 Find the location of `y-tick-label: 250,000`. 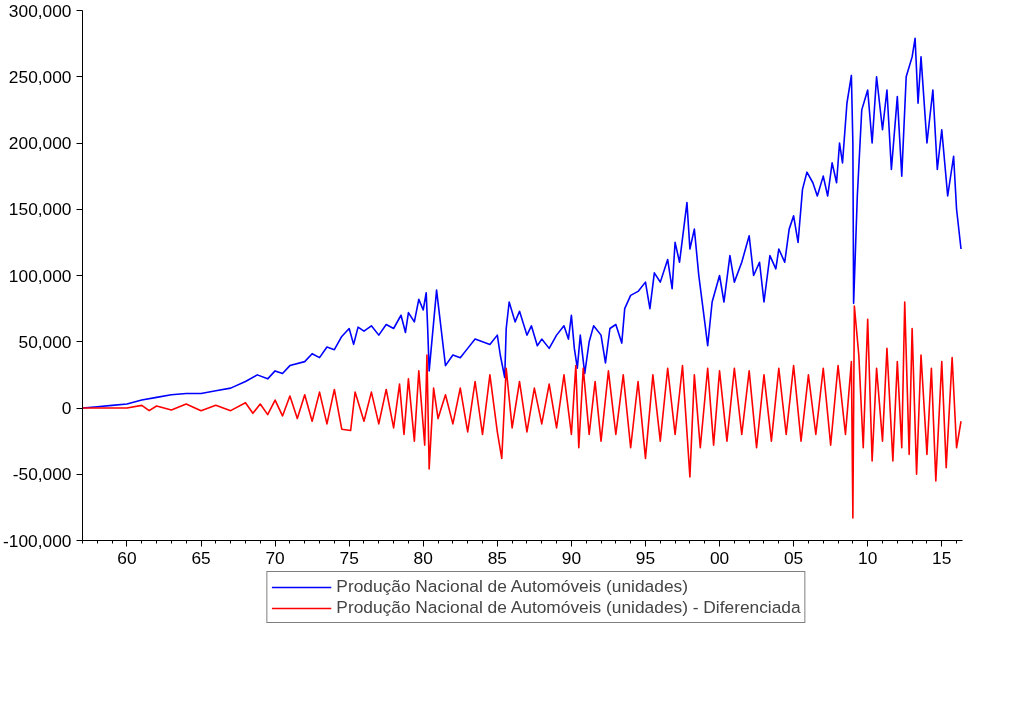

y-tick-label: 250,000 is located at coordinates (40, 76).